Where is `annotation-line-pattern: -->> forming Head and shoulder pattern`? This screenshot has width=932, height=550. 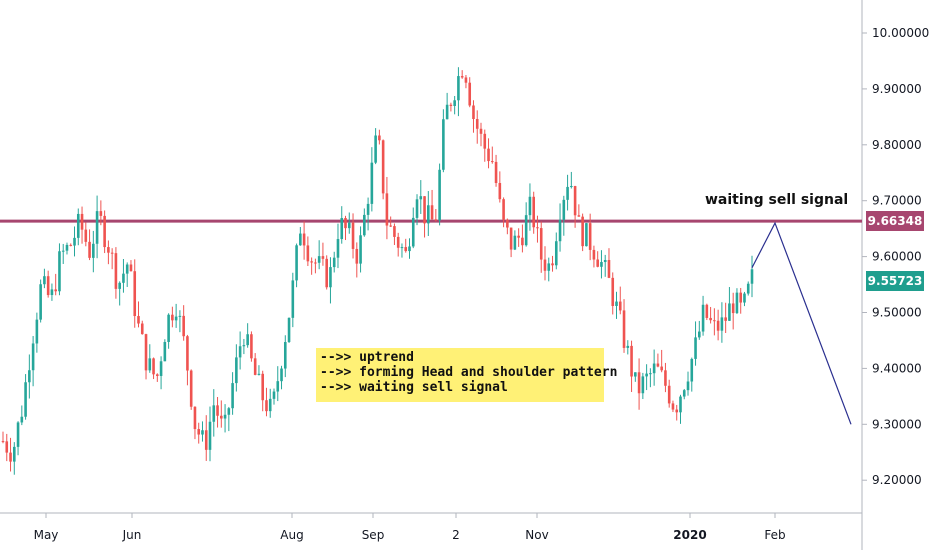
annotation-line-pattern: -->> forming Head and shoulder pattern is located at coordinates (469, 372).